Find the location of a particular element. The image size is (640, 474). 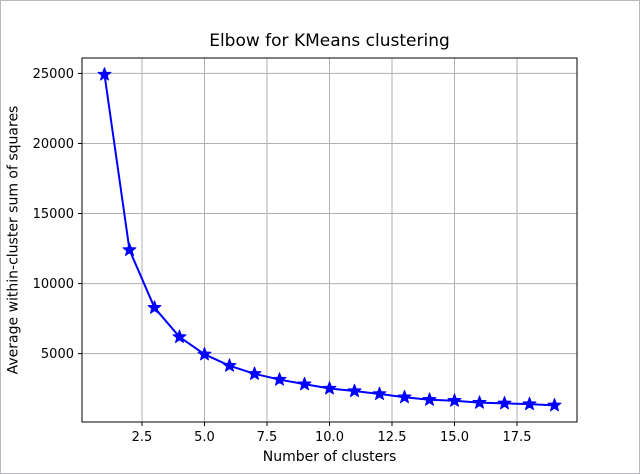

y-tick-label: 15000 is located at coordinates (53, 214).